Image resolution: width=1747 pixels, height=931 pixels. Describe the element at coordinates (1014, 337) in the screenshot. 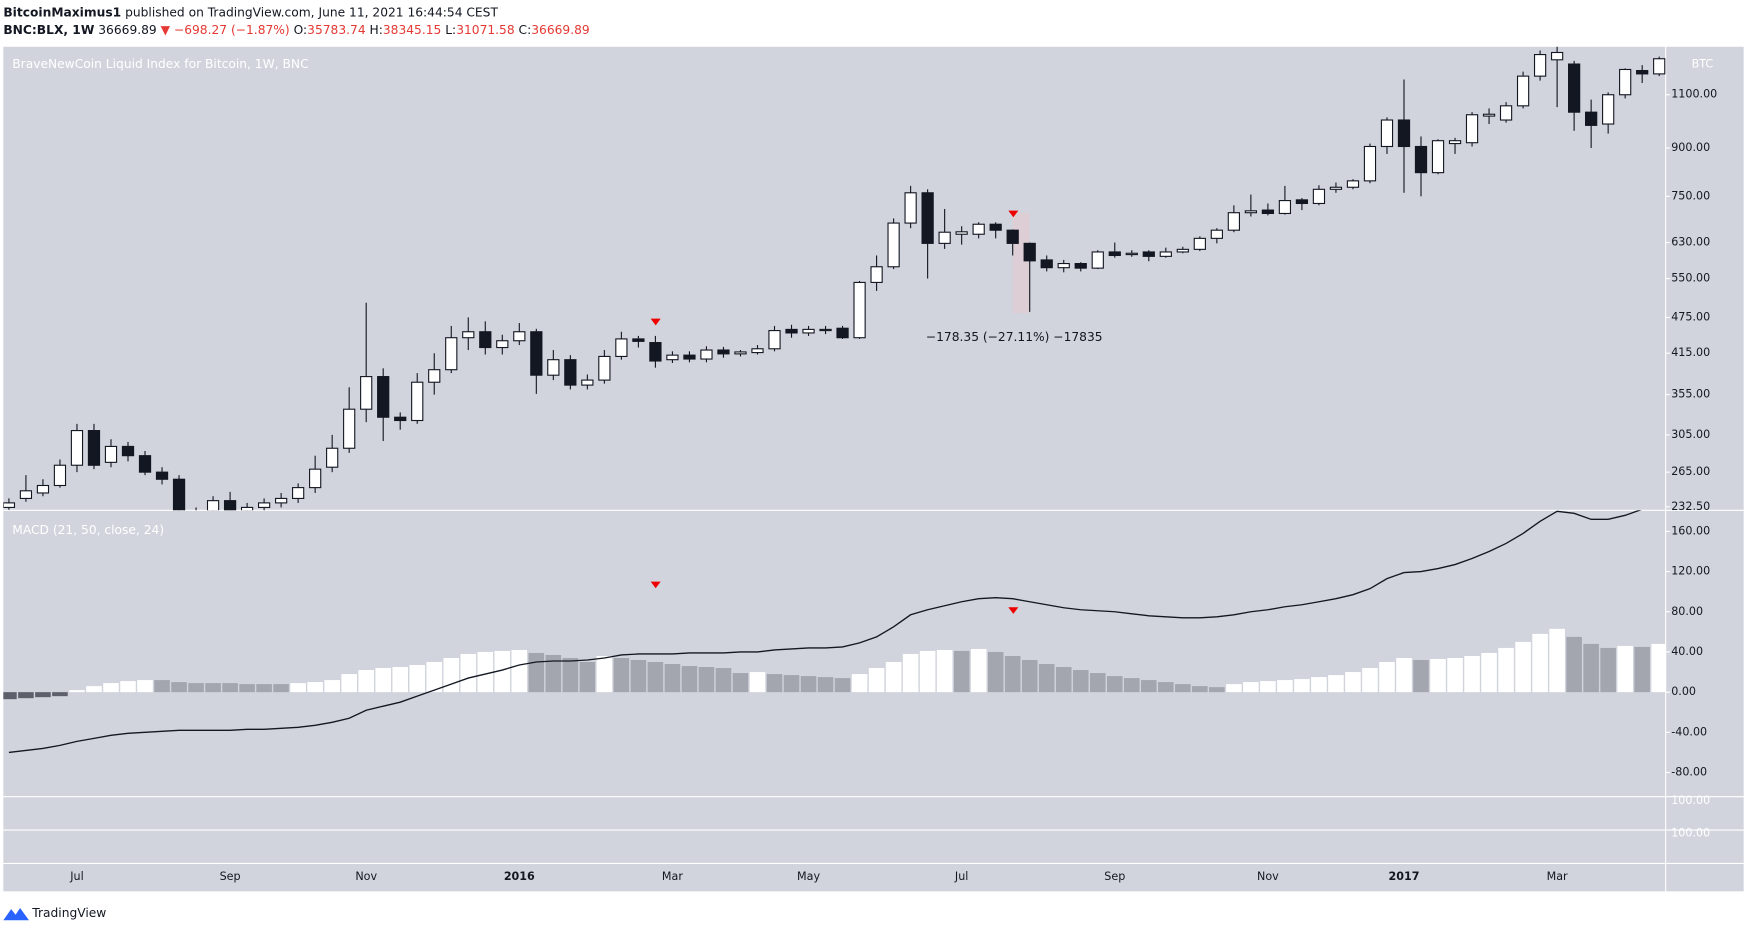

I see `measure-label: −178.35 (−27.11%) −17835` at that location.